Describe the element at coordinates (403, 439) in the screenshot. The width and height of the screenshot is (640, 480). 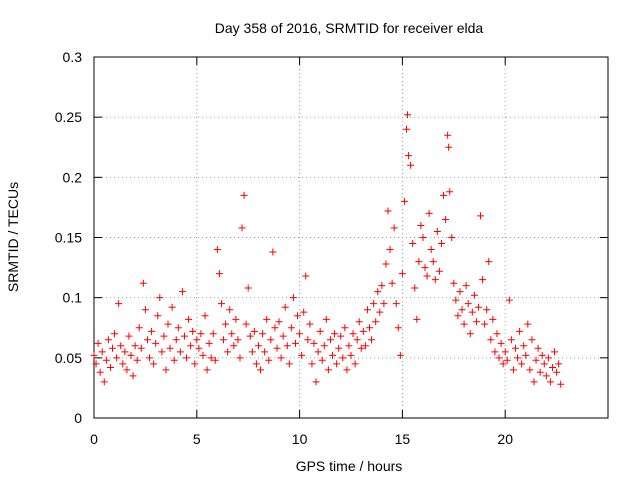
I see `x-tick-label: 15` at that location.